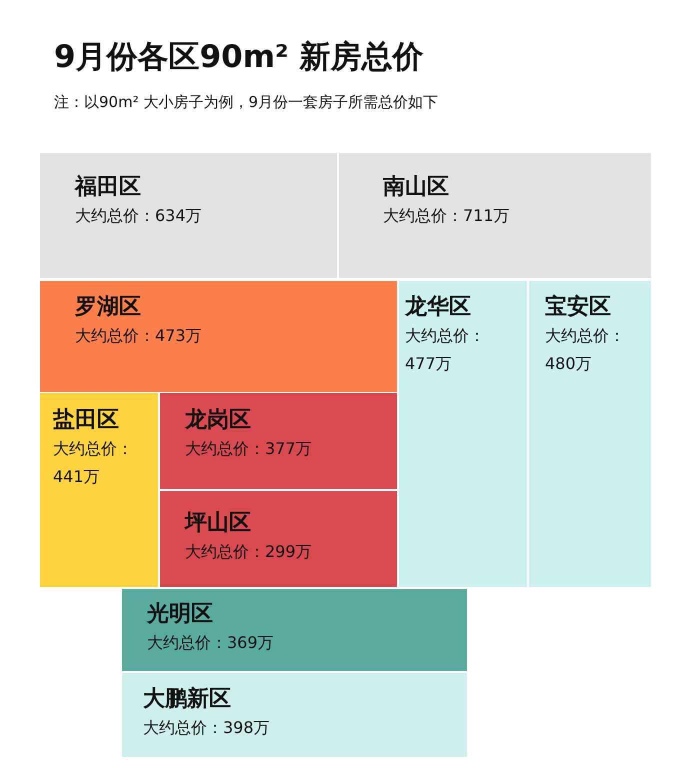 This screenshot has height=765, width=695. Describe the element at coordinates (248, 448) in the screenshot. I see `data-label: 大约总价：377万` at that location.